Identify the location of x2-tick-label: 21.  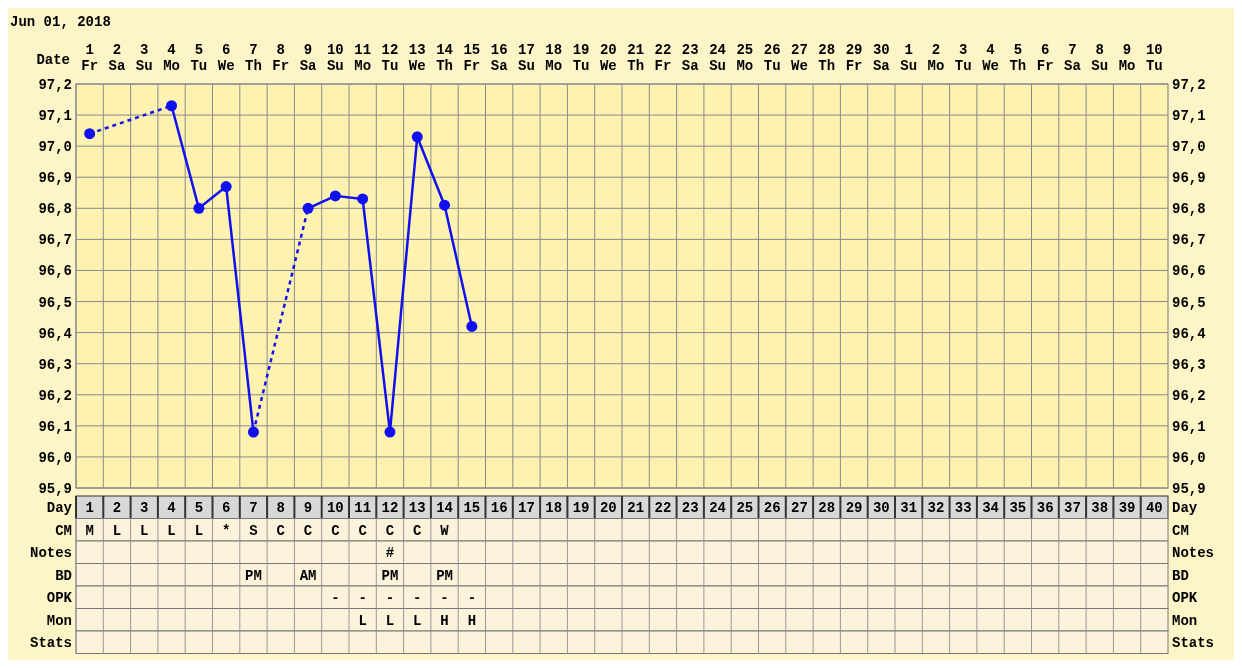
(636, 508).